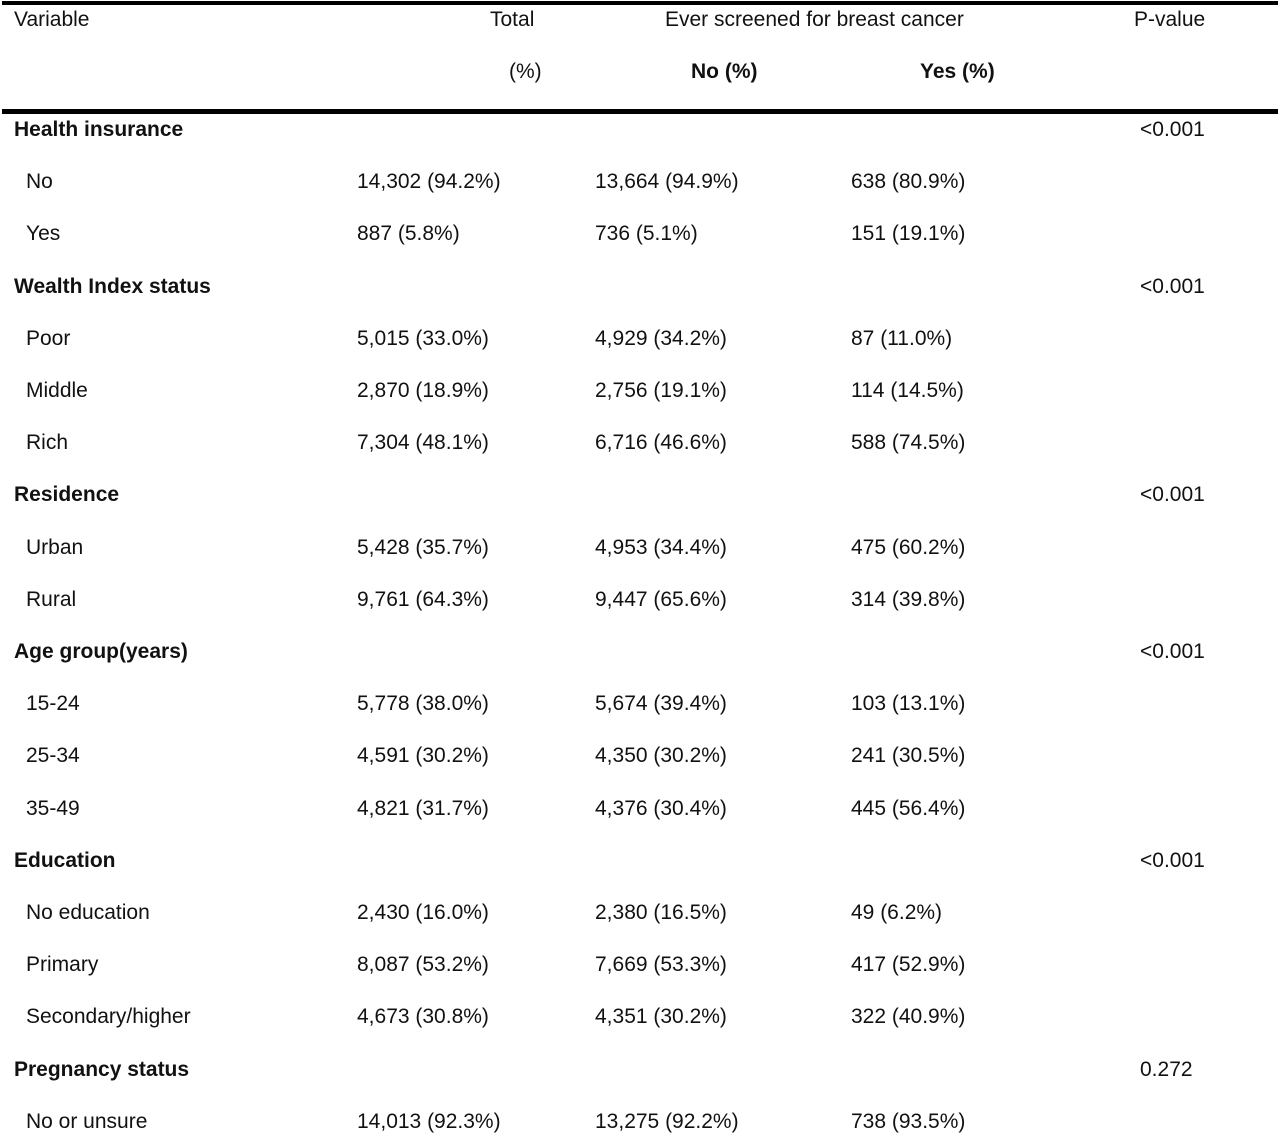  Describe the element at coordinates (724, 71) in the screenshot. I see `header-no: No (%)` at that location.